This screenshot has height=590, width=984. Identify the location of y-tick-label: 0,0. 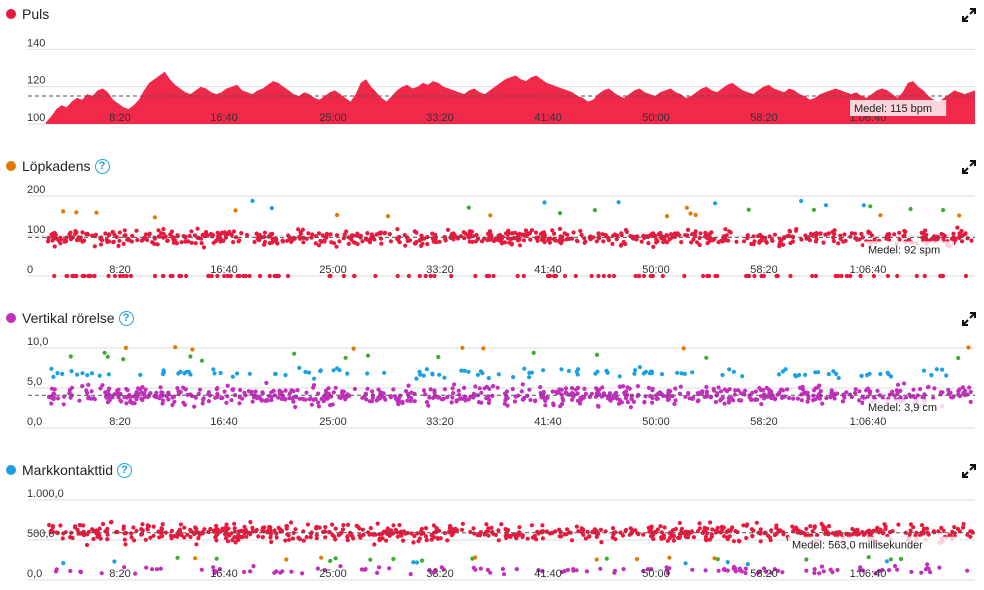
(34, 422).